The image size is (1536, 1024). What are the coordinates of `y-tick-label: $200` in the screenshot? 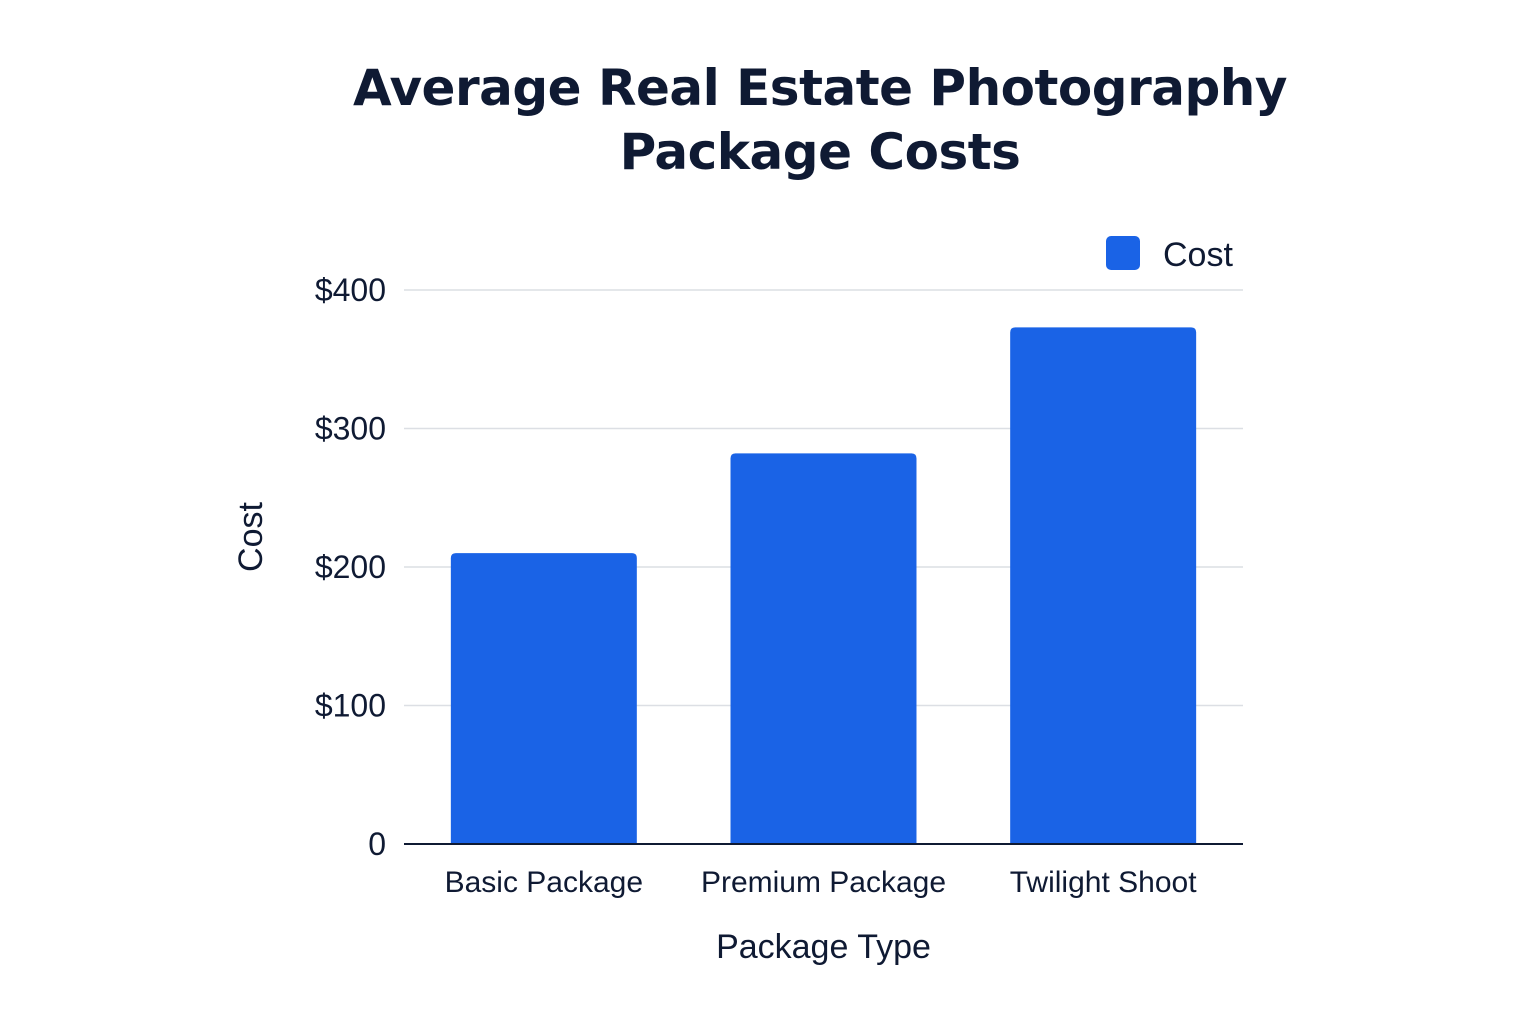 It's located at (350, 567).